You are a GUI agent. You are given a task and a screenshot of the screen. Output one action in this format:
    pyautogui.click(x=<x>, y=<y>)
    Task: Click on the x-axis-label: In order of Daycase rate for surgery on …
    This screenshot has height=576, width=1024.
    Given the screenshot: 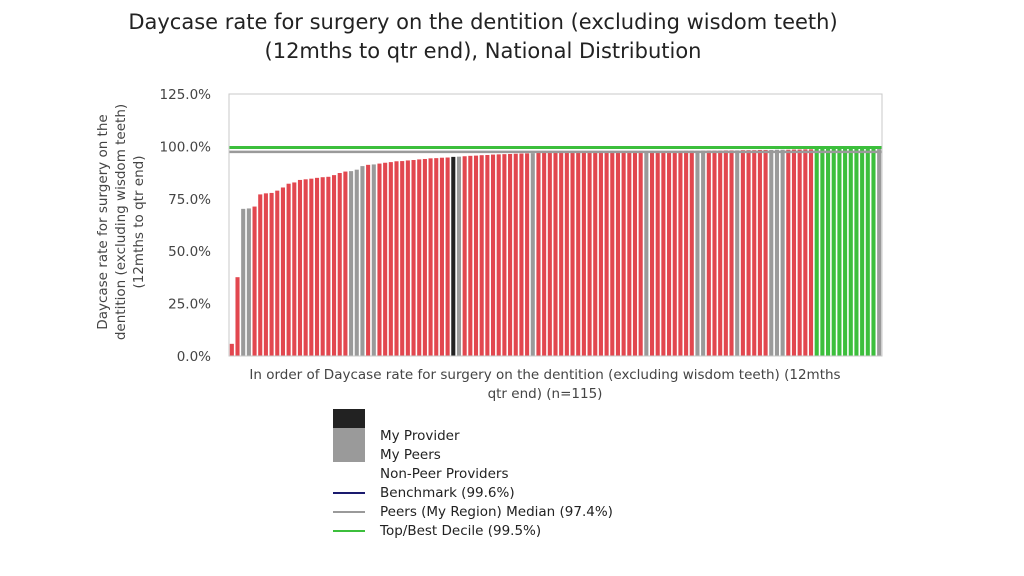 What is the action you would take?
    pyautogui.click(x=544, y=384)
    